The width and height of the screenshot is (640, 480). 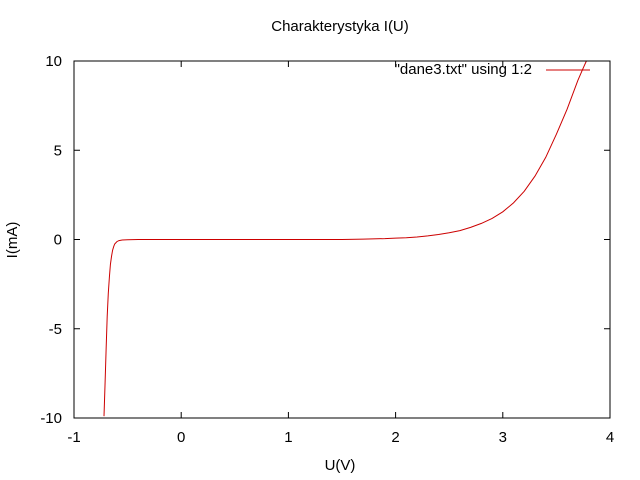 What do you see at coordinates (58, 240) in the screenshot?
I see `y-tick-label: 0` at bounding box center [58, 240].